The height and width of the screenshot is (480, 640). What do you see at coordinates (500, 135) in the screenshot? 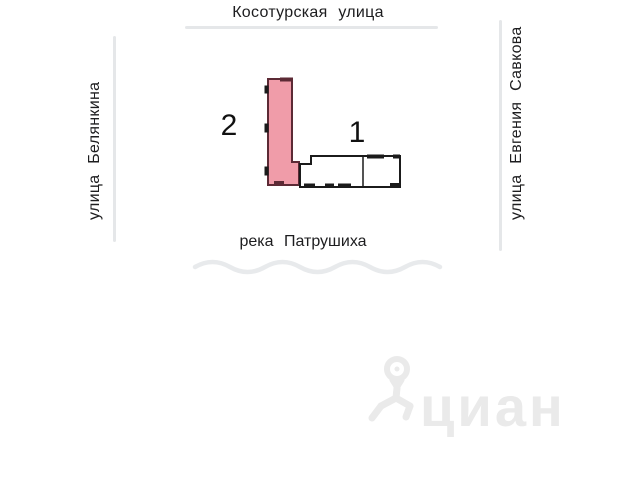
I see `street-line-right` at bounding box center [500, 135].